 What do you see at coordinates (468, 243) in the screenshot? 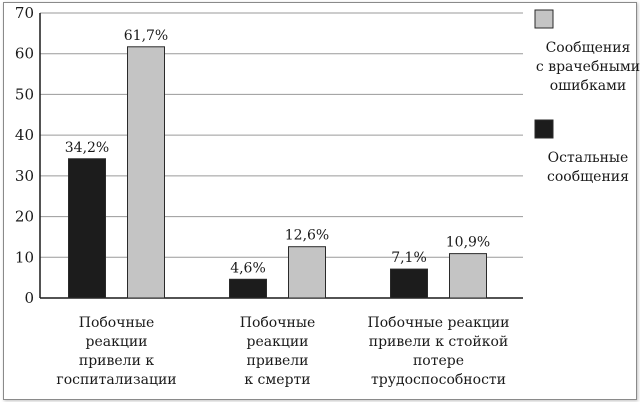
I see `data-label: 10,9%` at bounding box center [468, 243].